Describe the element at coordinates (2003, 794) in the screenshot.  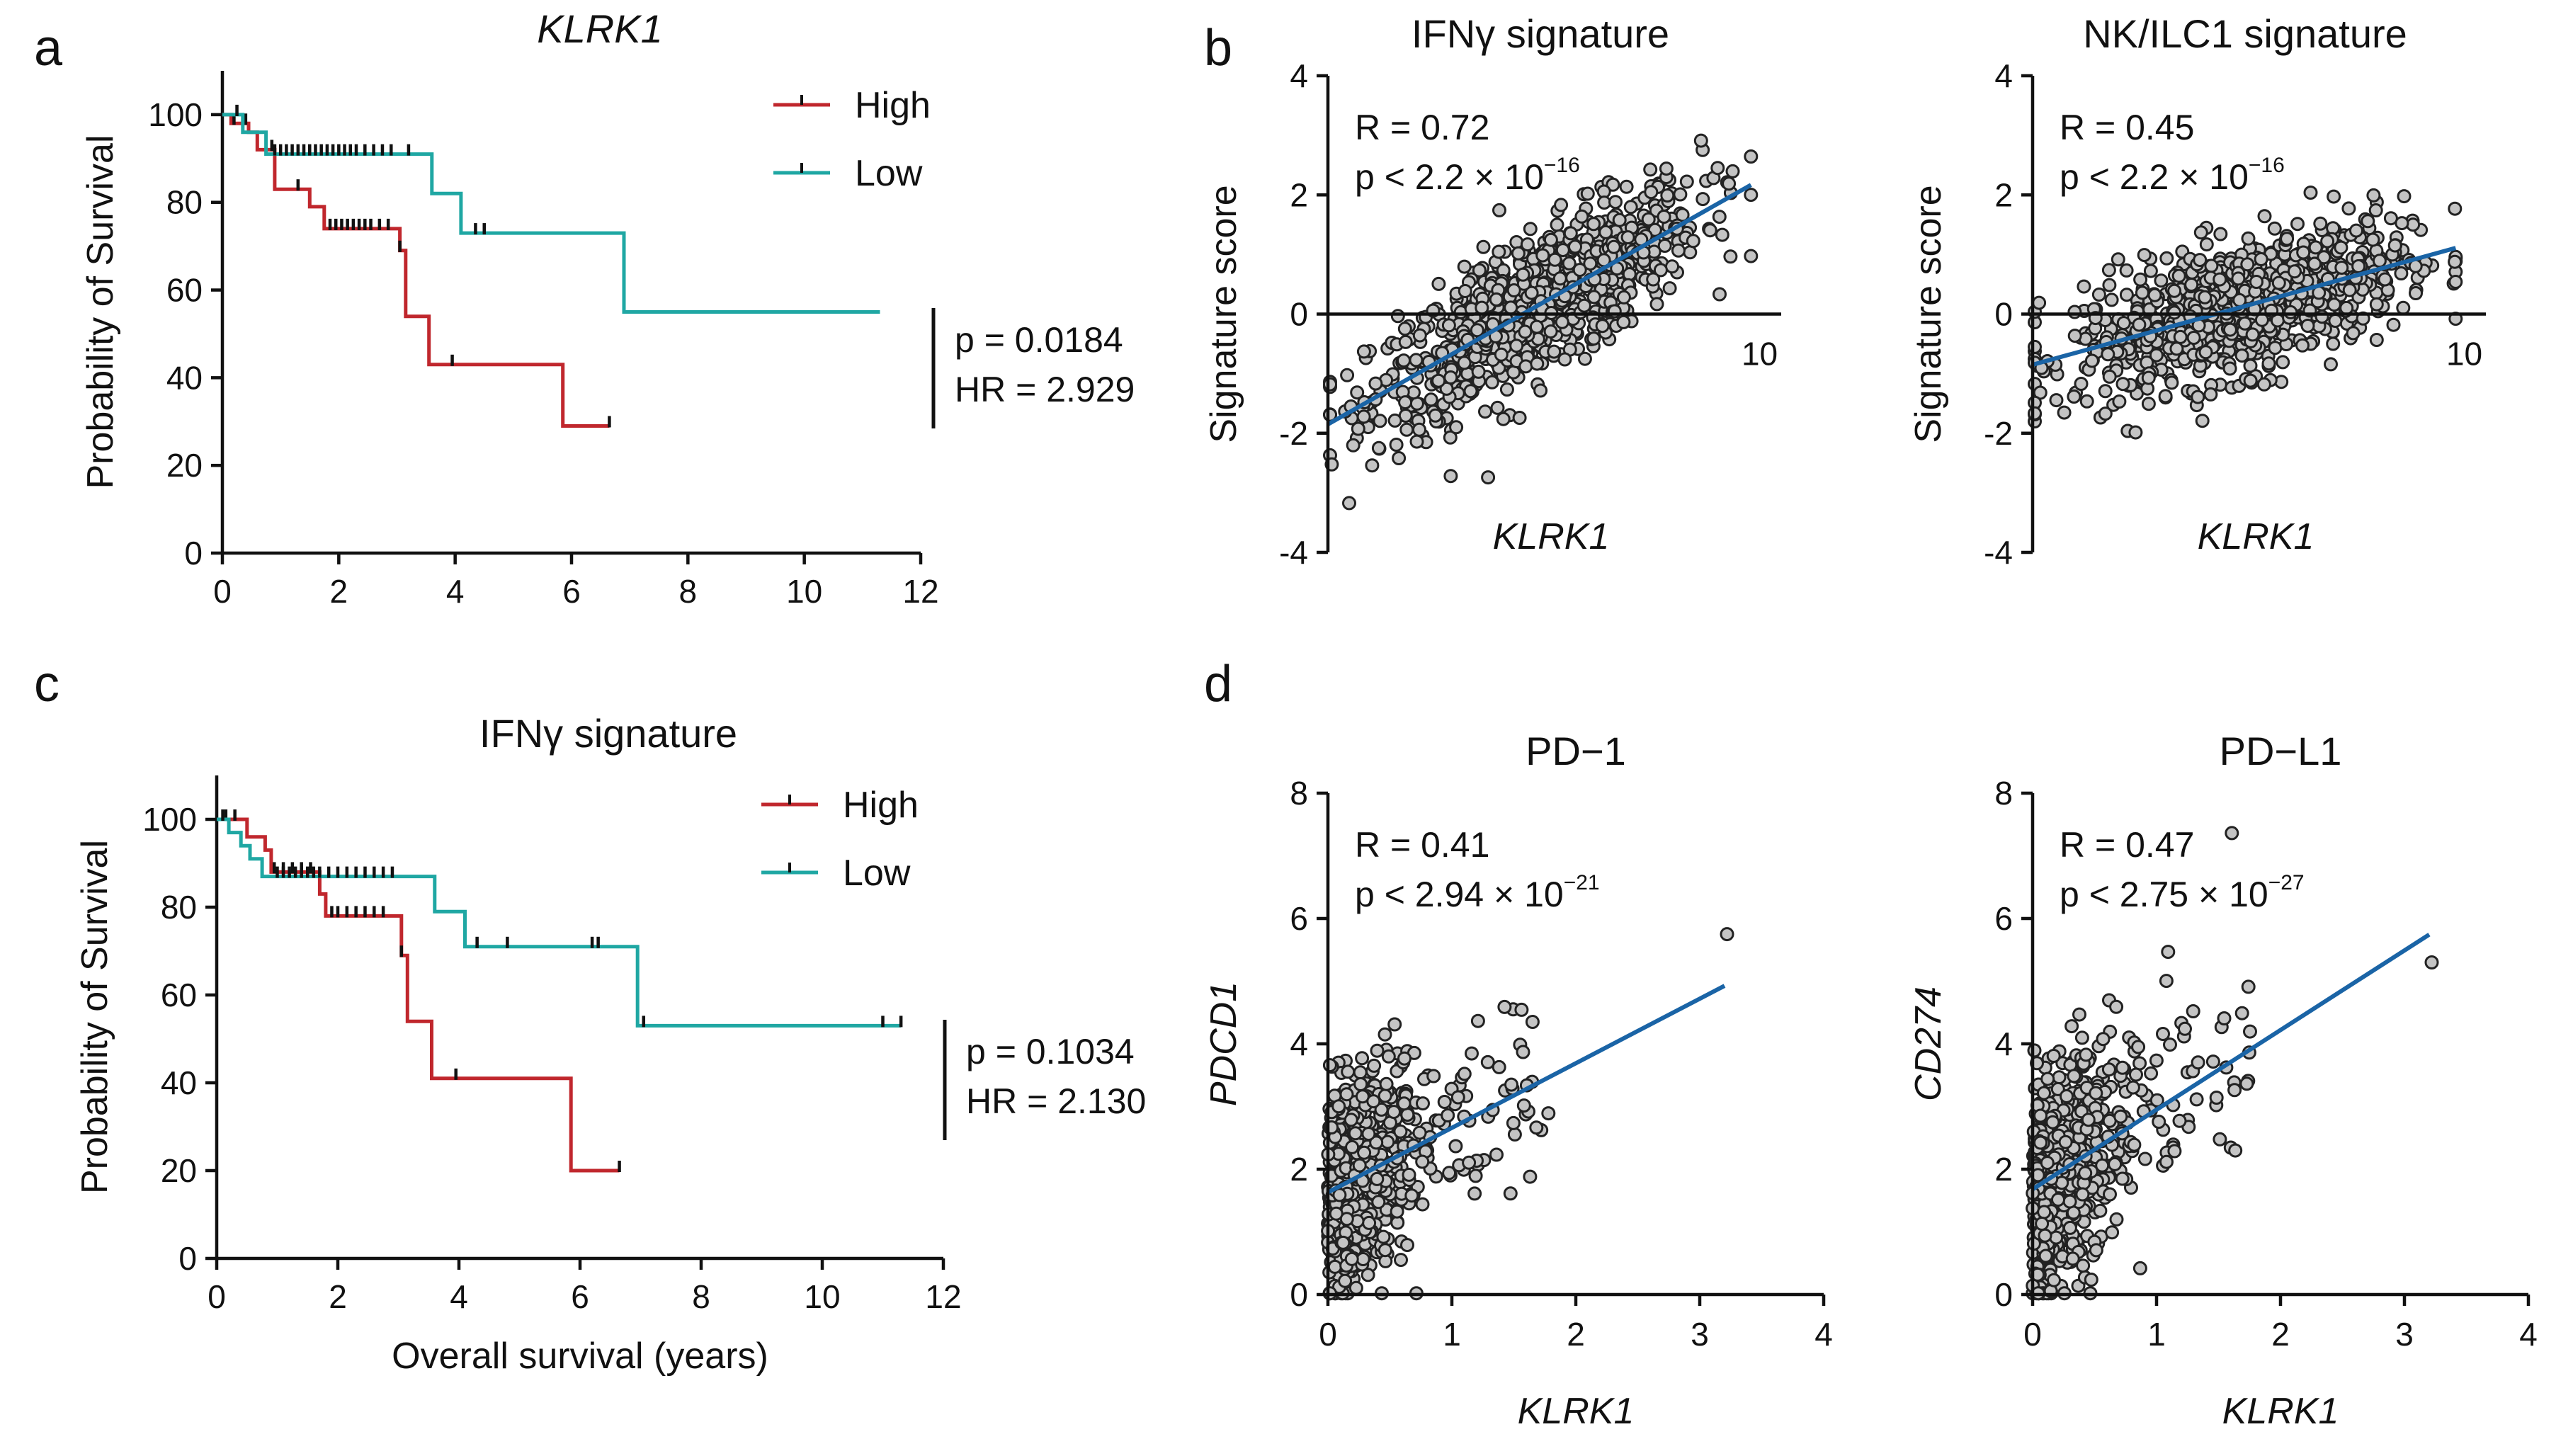
I see `y-tick-label: 8` at that location.